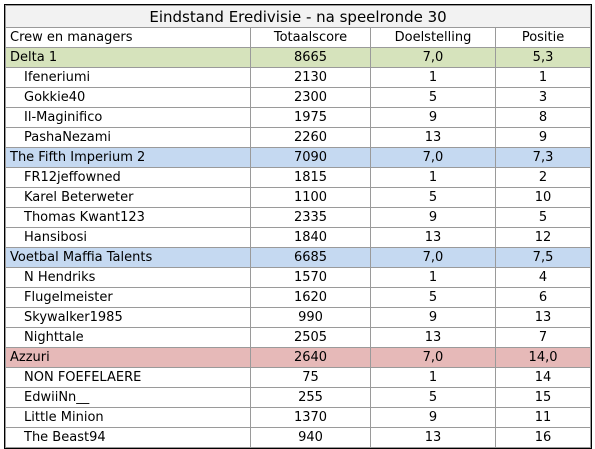  I want to click on manager-position: 11, so click(543, 417).